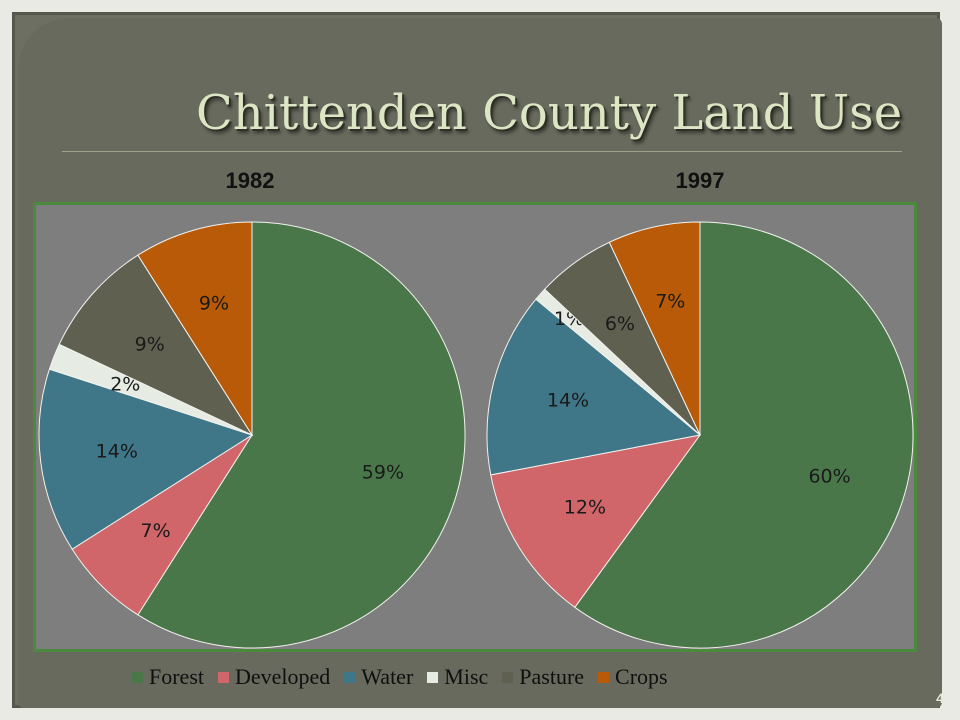  What do you see at coordinates (654, 328) in the screenshot?
I see `slice-1997-crops` at bounding box center [654, 328].